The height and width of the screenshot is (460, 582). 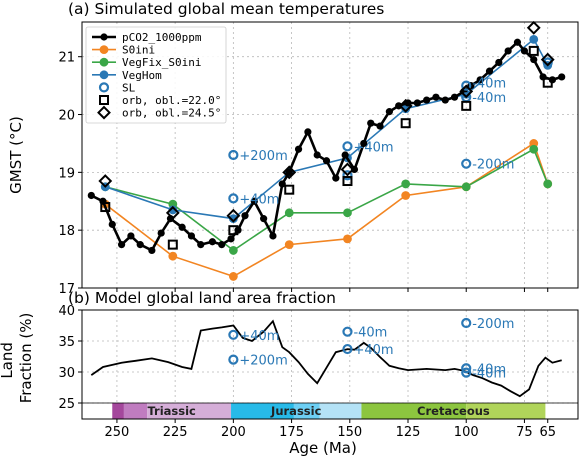 What do you see at coordinates (226, 9) in the screenshot?
I see `panel-a-title: (a) Simulated global mean temperatures` at bounding box center [226, 9].